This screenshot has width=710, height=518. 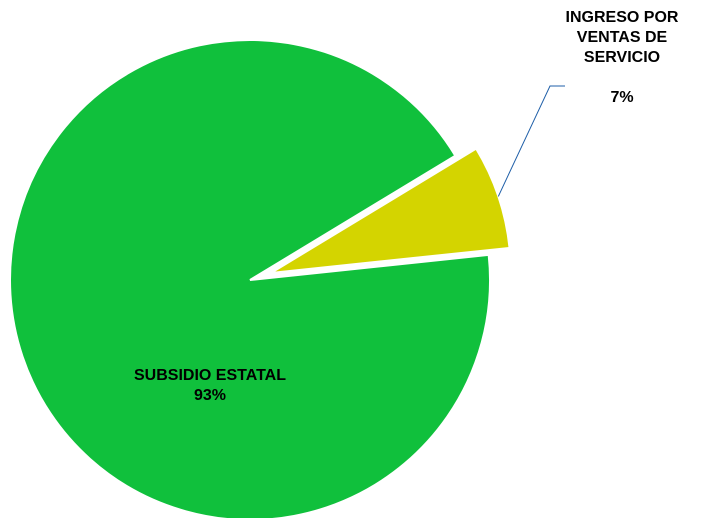 What do you see at coordinates (531, 141) in the screenshot?
I see `leader-line` at bounding box center [531, 141].